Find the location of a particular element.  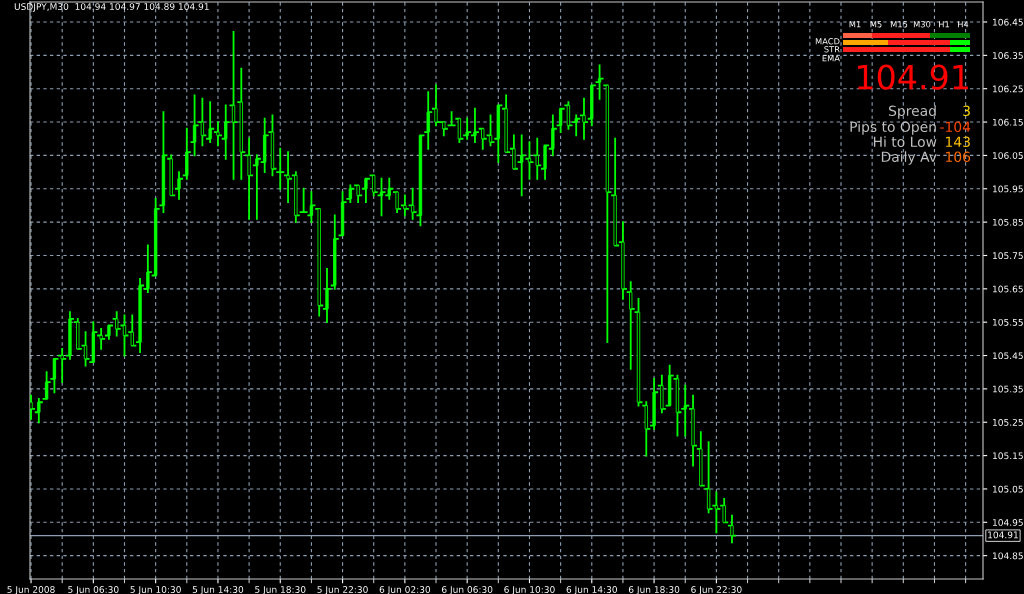

annotation: Spread is located at coordinates (912, 112).